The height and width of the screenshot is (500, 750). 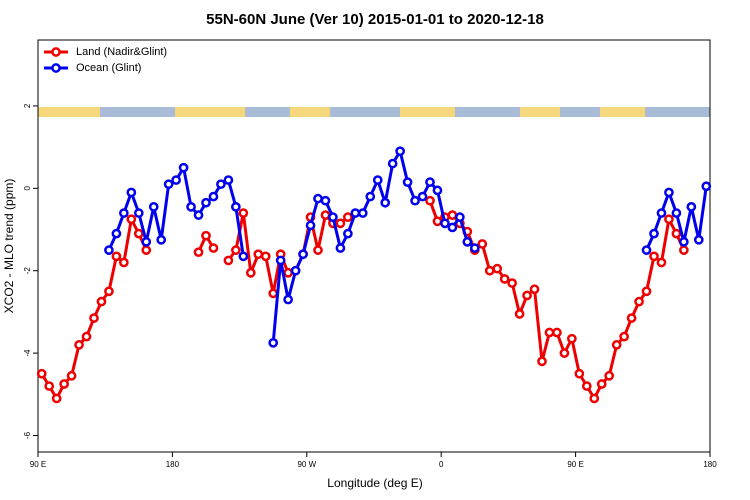 I want to click on y-tick-label: -4, so click(x=27, y=353).